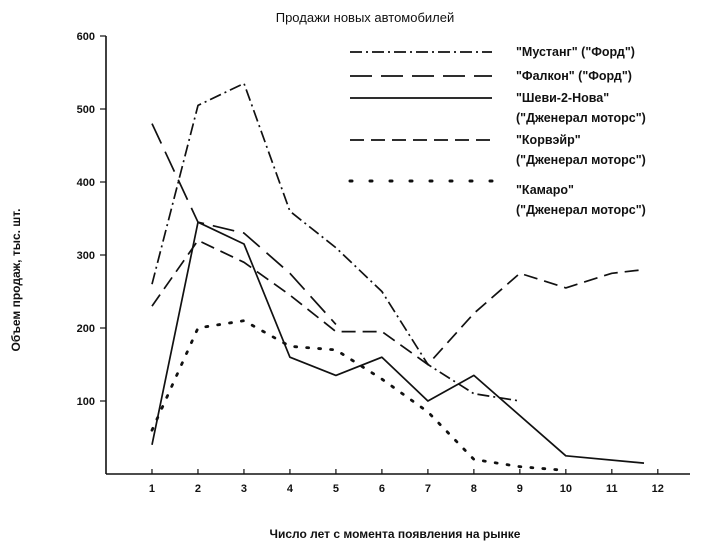  Describe the element at coordinates (612, 489) in the screenshot. I see `x-tick-label: 11` at that location.